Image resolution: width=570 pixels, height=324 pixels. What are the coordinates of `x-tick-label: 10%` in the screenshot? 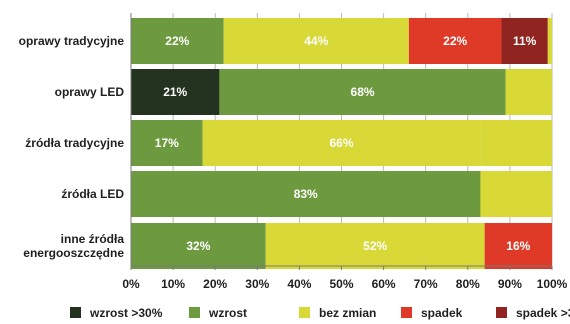 It's located at (173, 284).